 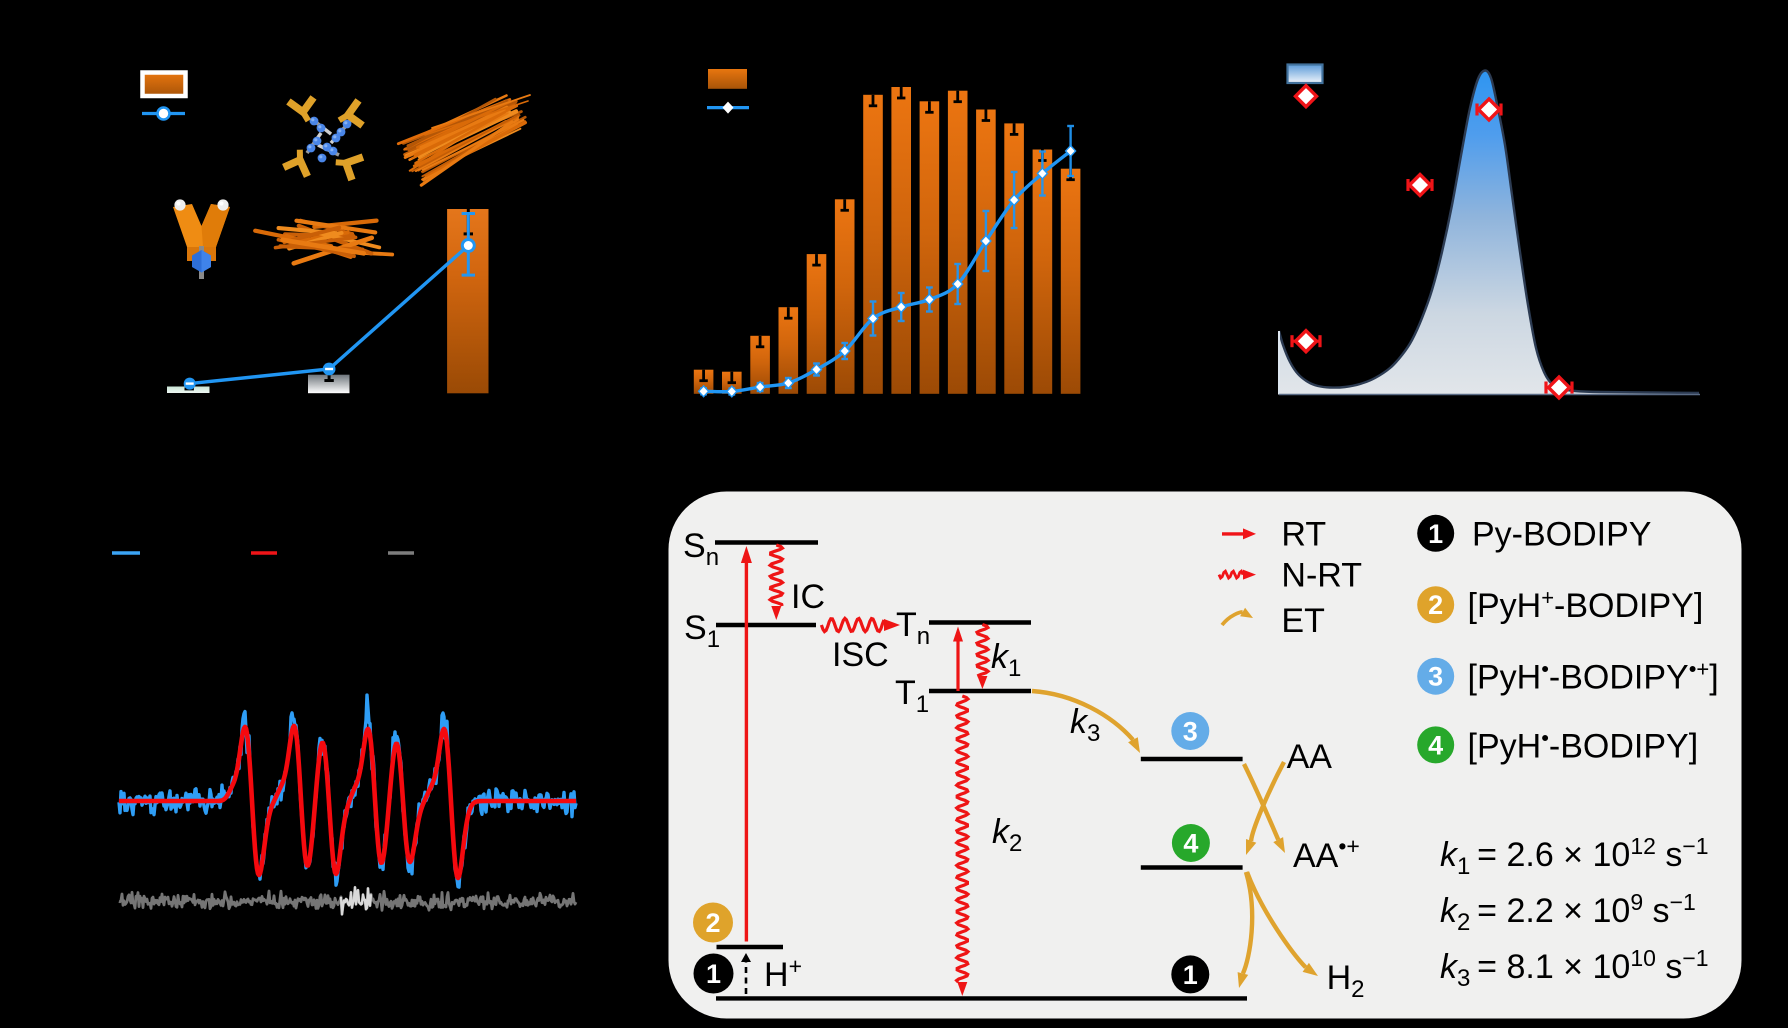 What do you see at coordinates (1568, 912) in the screenshot?
I see `svg-text: k2 = 2.2 × 109 s−1` at bounding box center [1568, 912].